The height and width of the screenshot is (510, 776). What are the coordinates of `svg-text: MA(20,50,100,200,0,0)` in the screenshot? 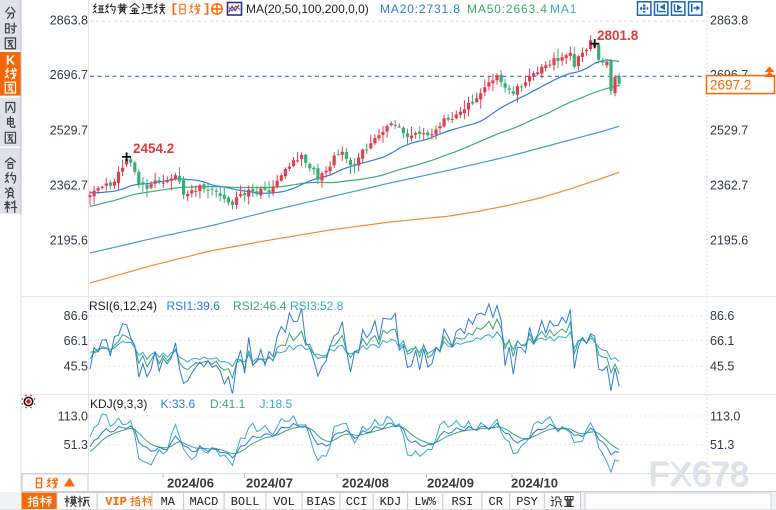 It's located at (307, 9).